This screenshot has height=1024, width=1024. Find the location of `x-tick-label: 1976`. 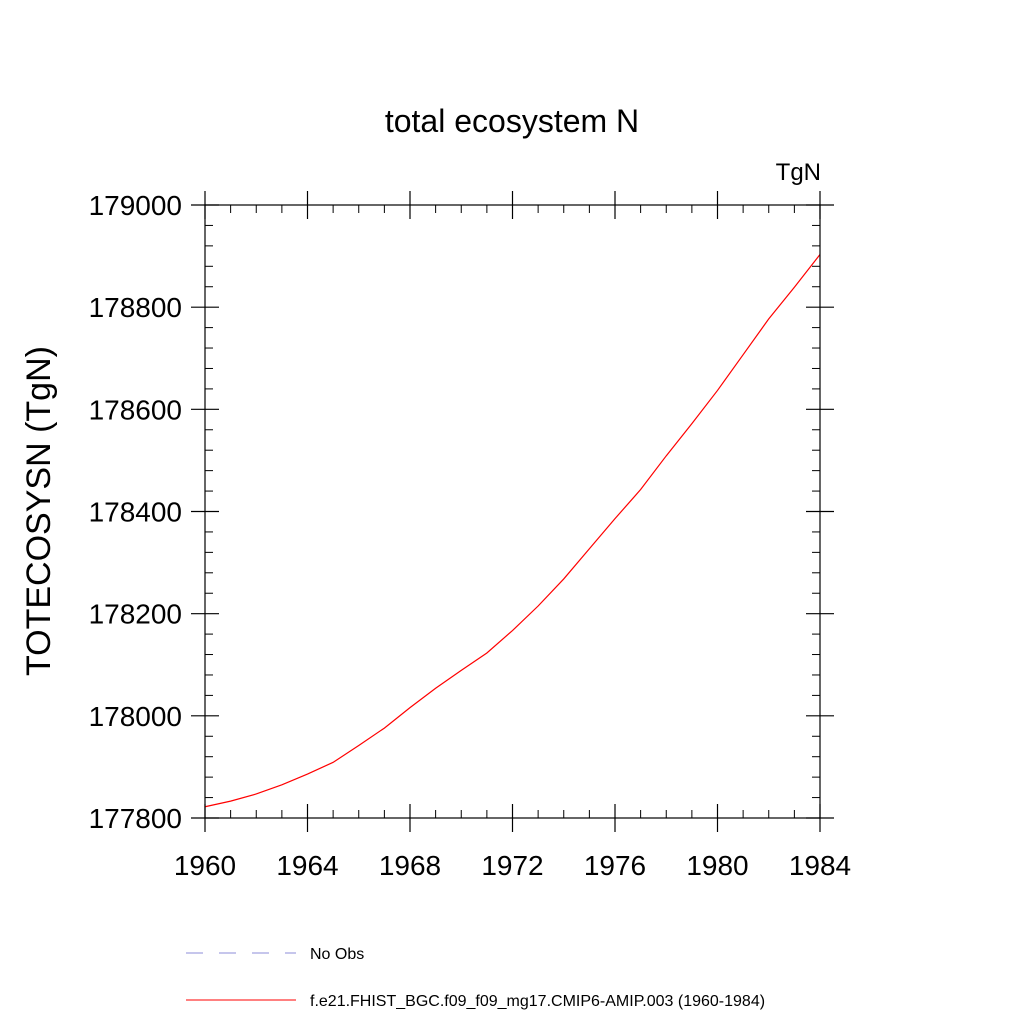

x-tick-label: 1976 is located at coordinates (615, 865).